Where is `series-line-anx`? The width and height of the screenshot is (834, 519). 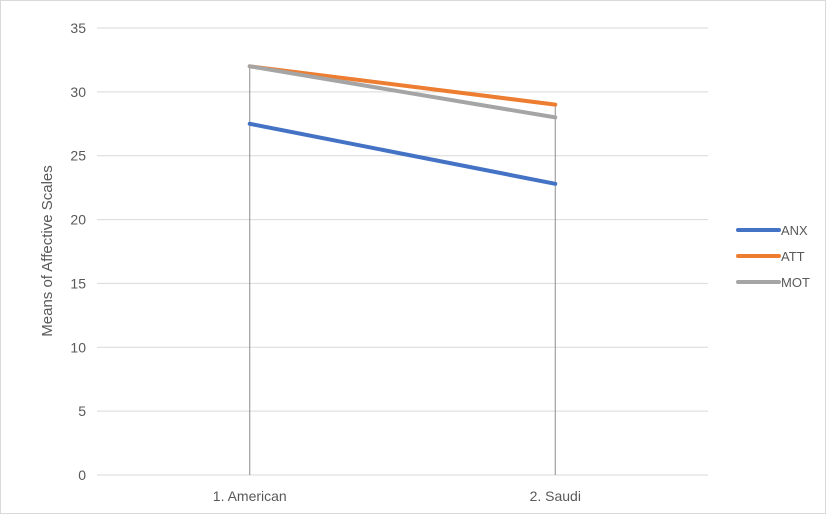
series-line-anx is located at coordinates (402, 153).